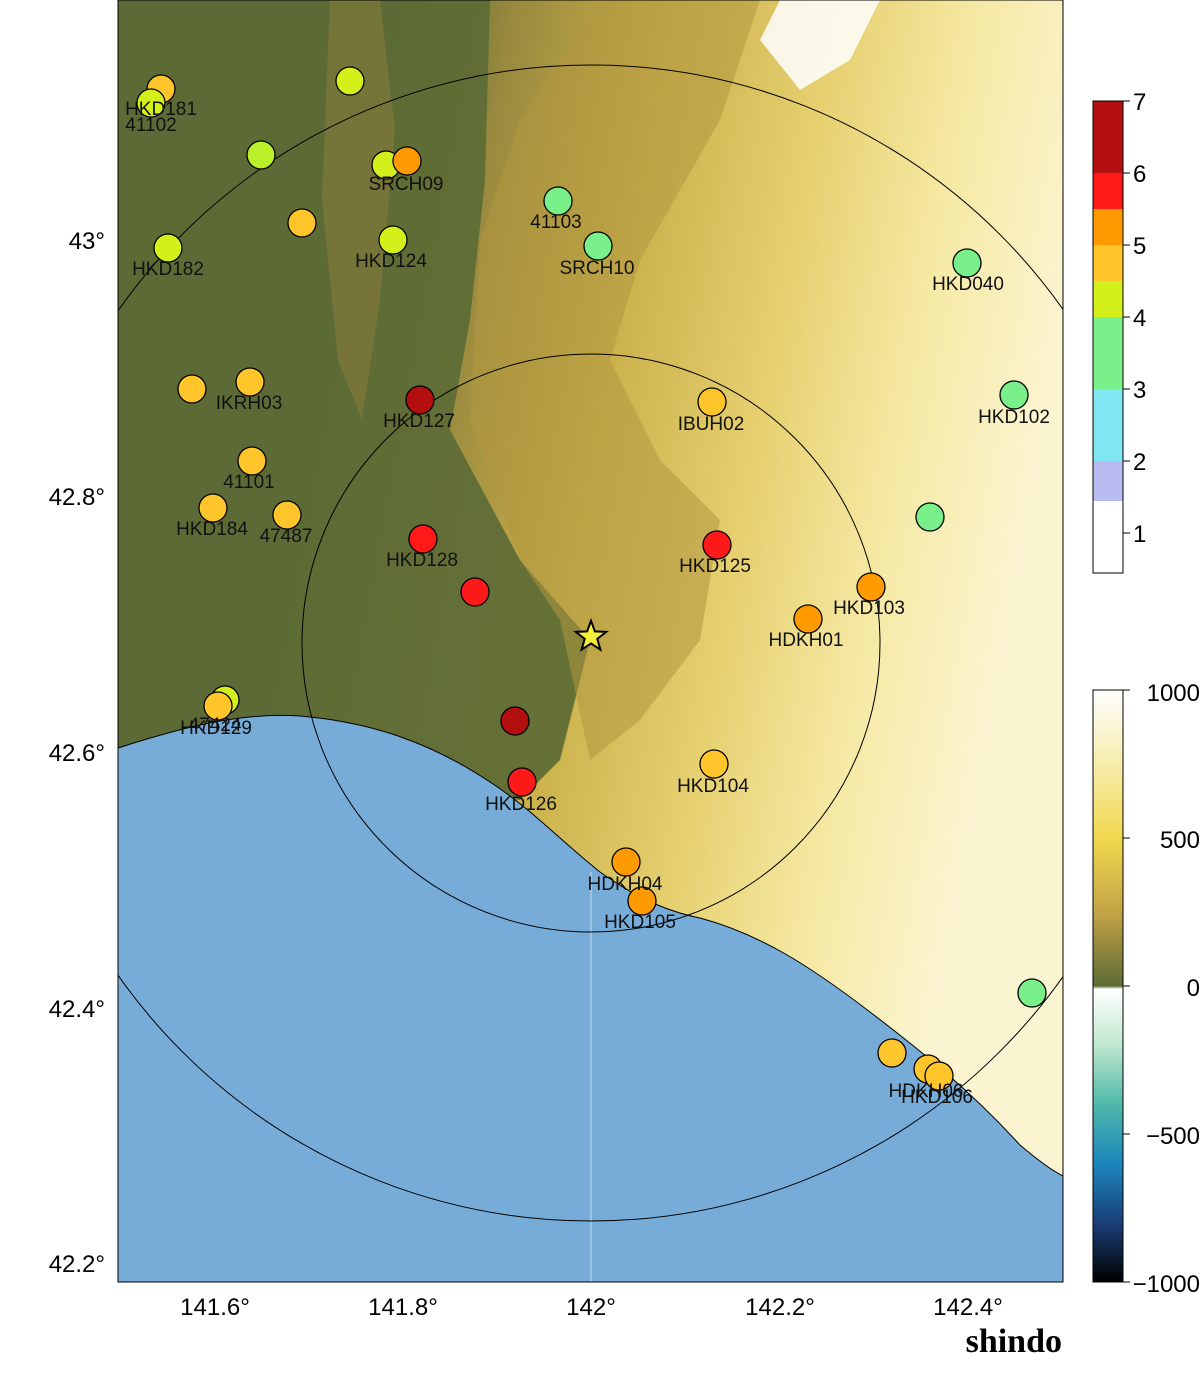  Describe the element at coordinates (358, 210) in the screenshot. I see `hill-strip` at that location.